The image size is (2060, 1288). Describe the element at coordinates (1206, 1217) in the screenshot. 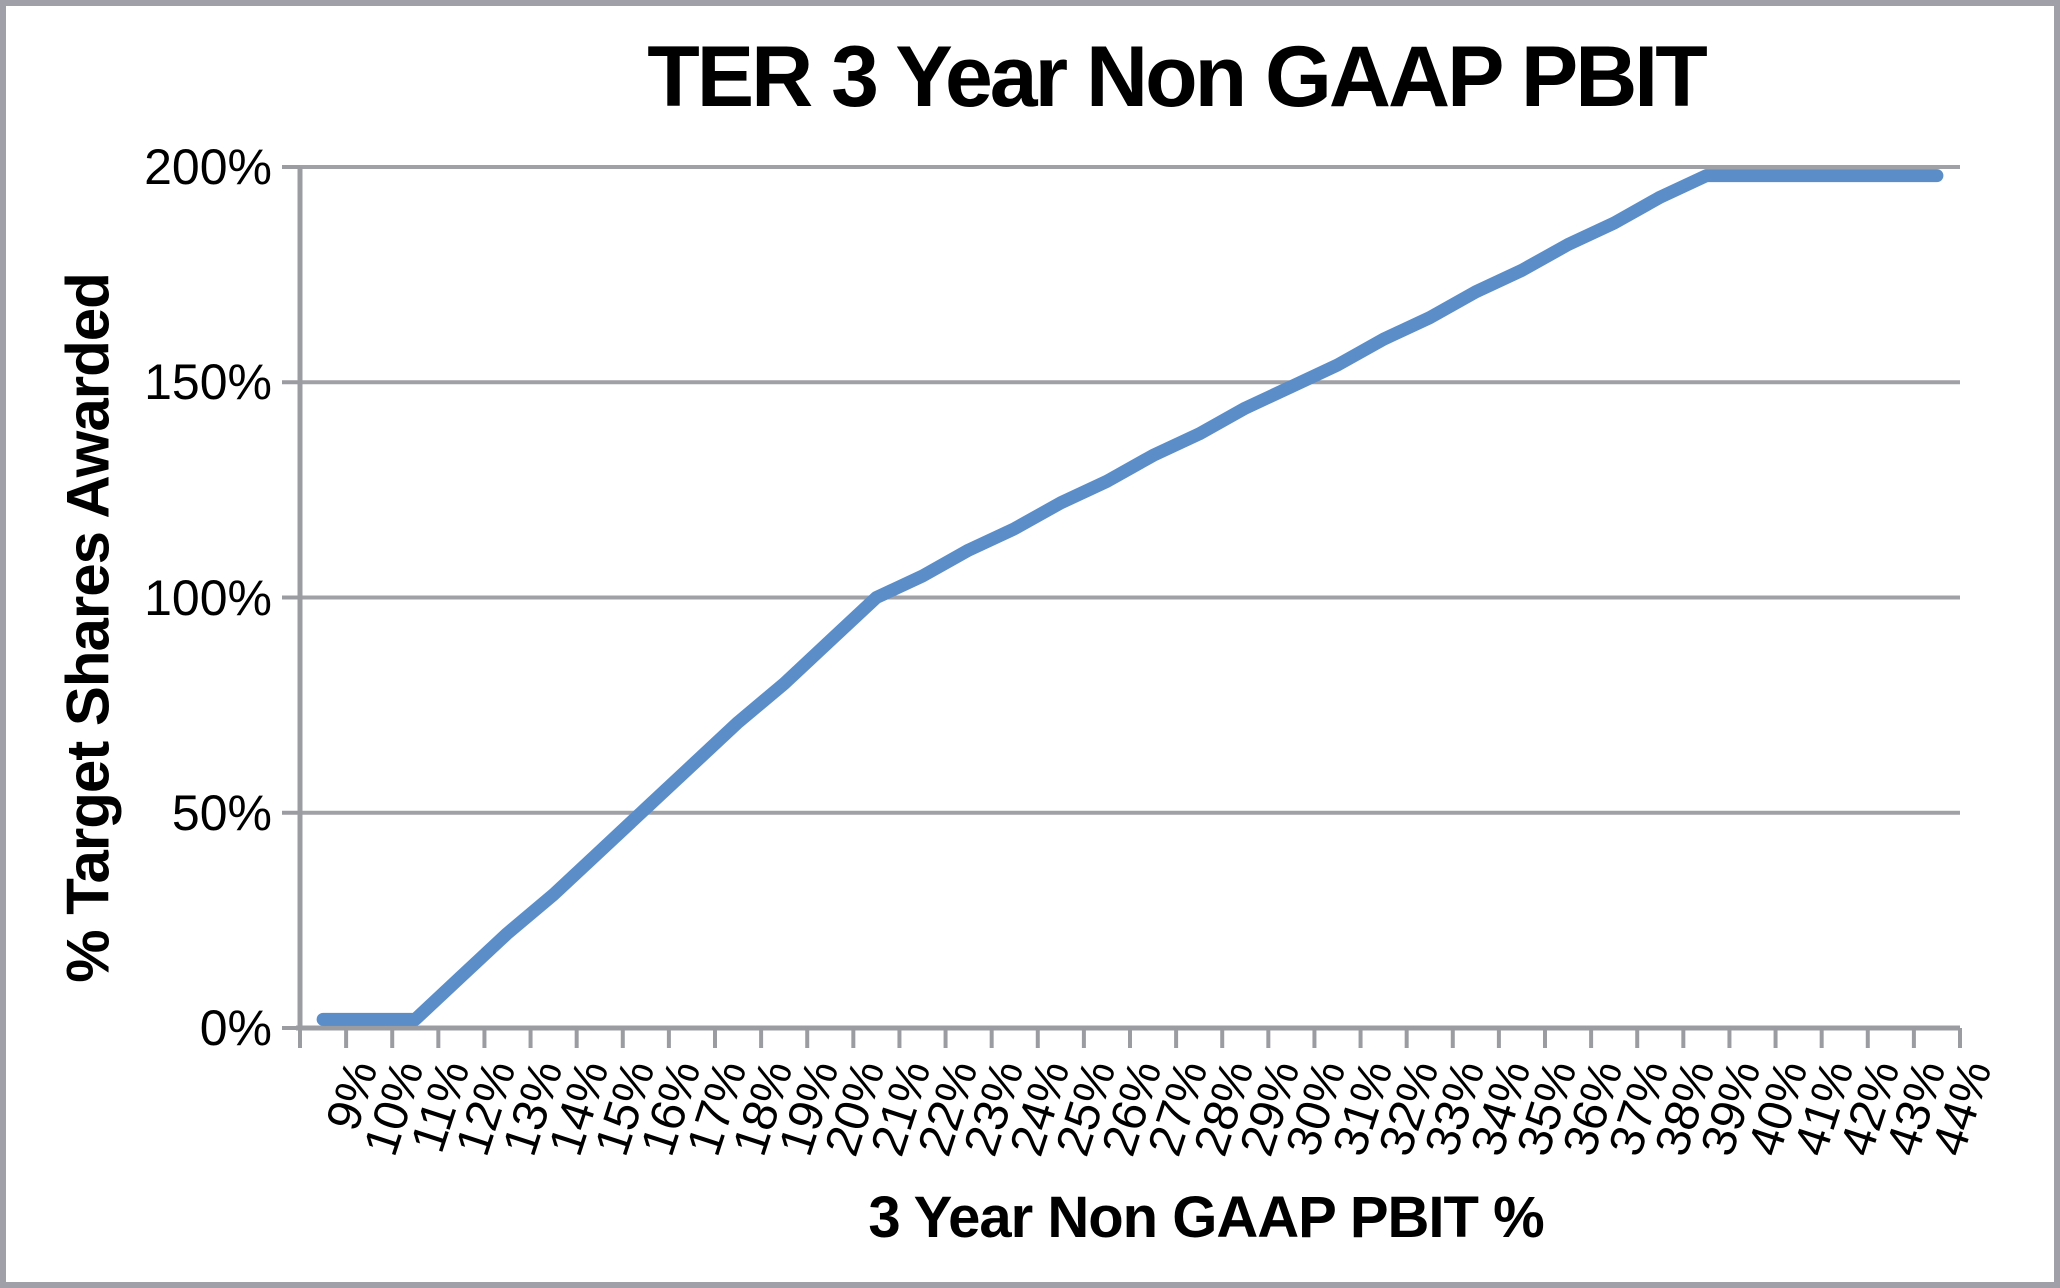

I see `x-axis-title: 3 Year Non GAAP PBIT %` at that location.